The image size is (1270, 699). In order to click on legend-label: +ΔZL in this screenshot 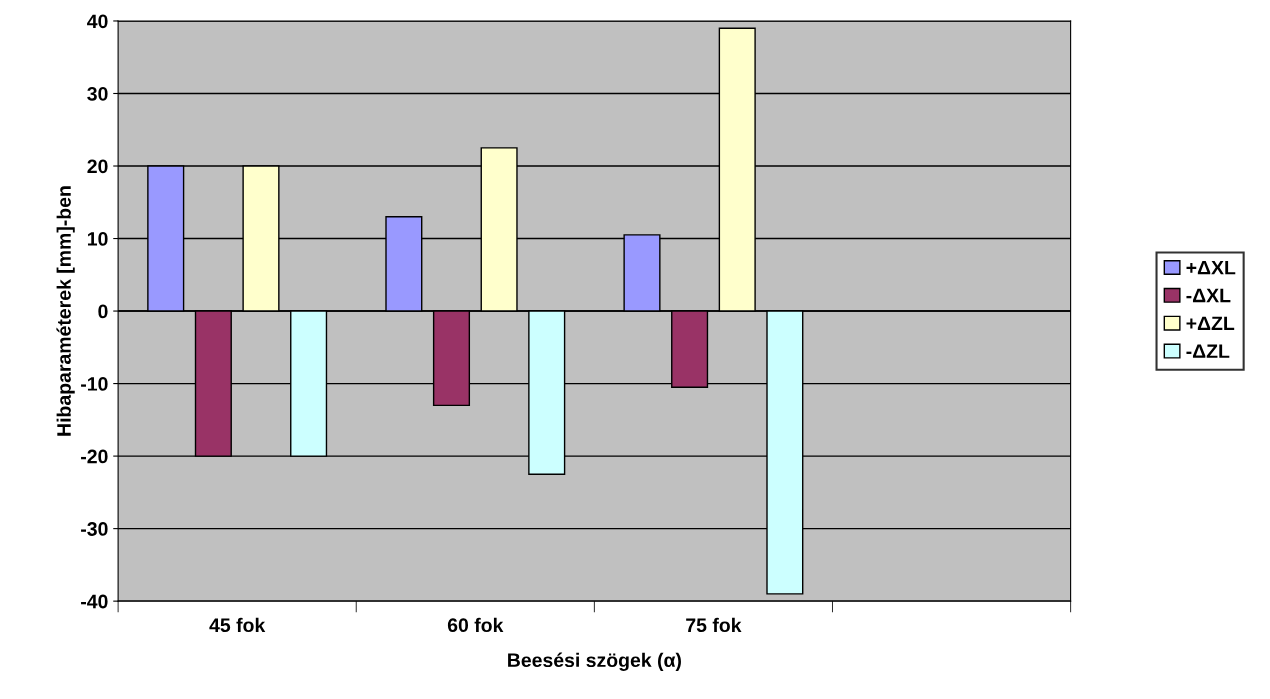, I will do `click(1210, 323)`.